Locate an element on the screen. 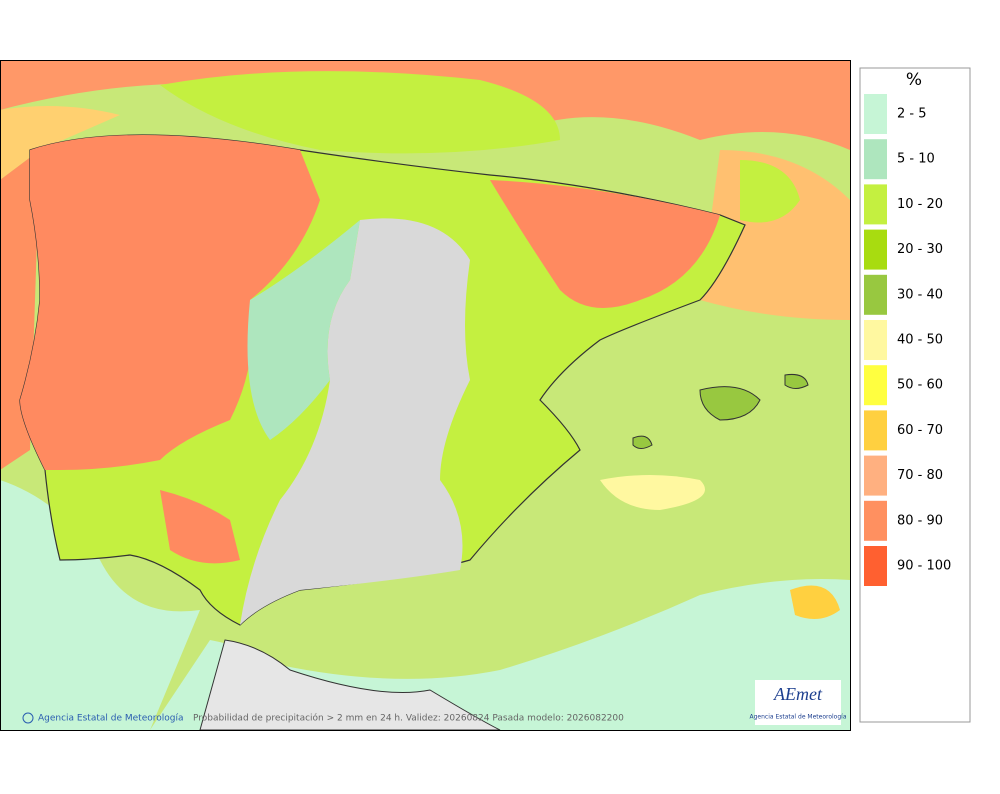 This screenshot has width=1000, height=794. legend-label: 70 - 80 is located at coordinates (920, 475).